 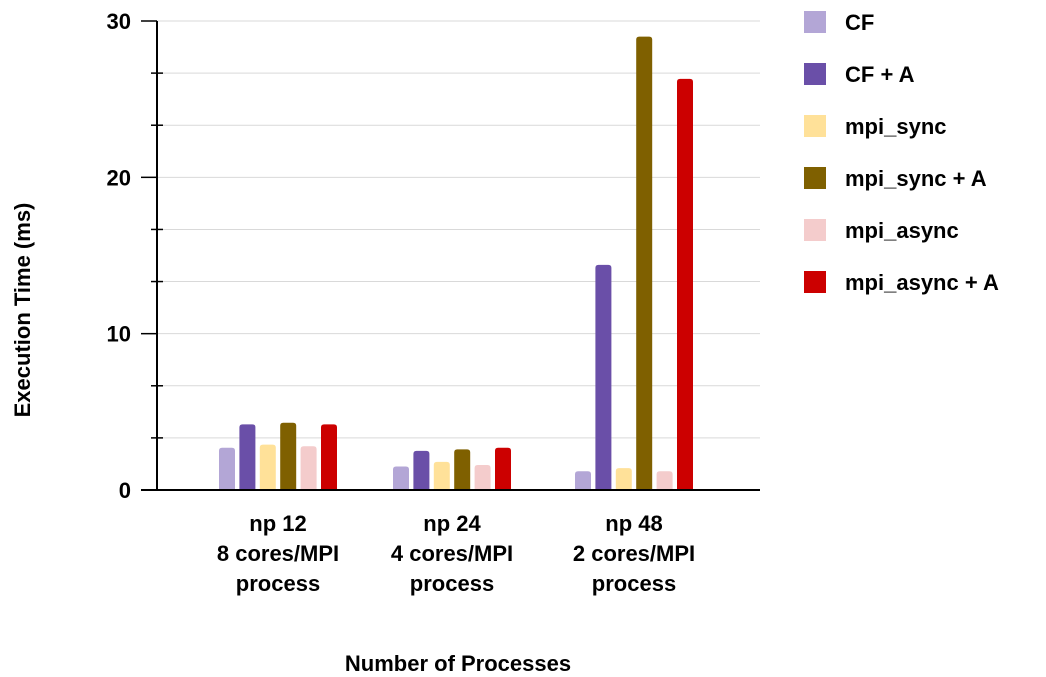 What do you see at coordinates (452, 553) in the screenshot?
I see `x-tick-label: 4 cores/MPI` at bounding box center [452, 553].